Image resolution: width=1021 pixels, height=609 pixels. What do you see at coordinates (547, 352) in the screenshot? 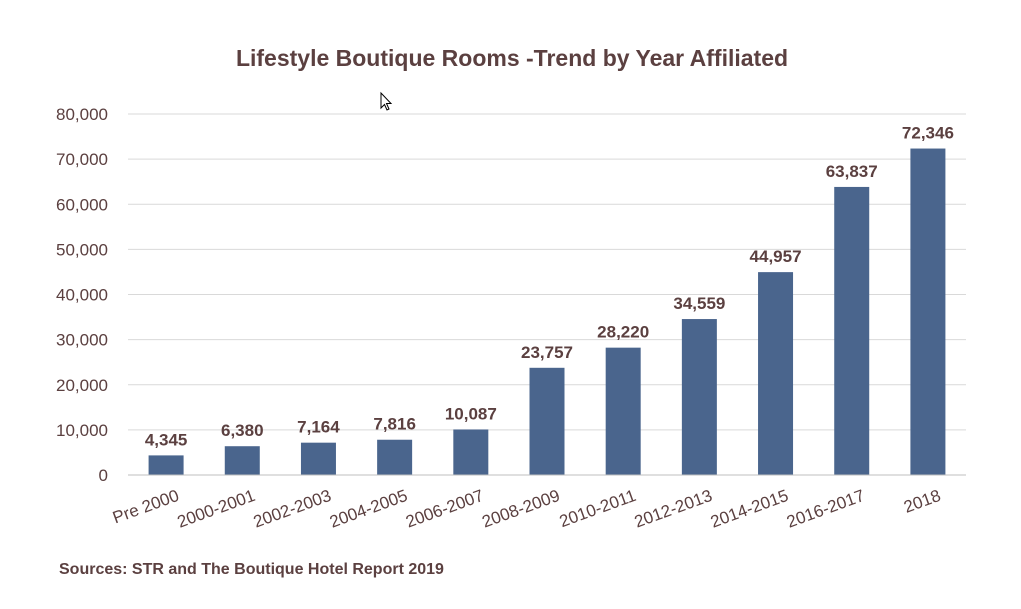
I see `data-label: 23,757` at bounding box center [547, 352].